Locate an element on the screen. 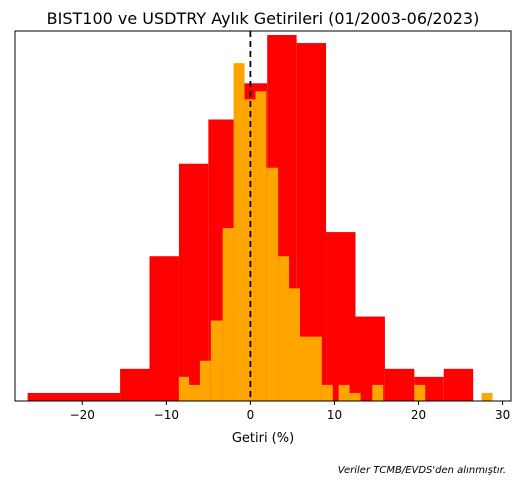  x-tick-label: −10 is located at coordinates (166, 415).